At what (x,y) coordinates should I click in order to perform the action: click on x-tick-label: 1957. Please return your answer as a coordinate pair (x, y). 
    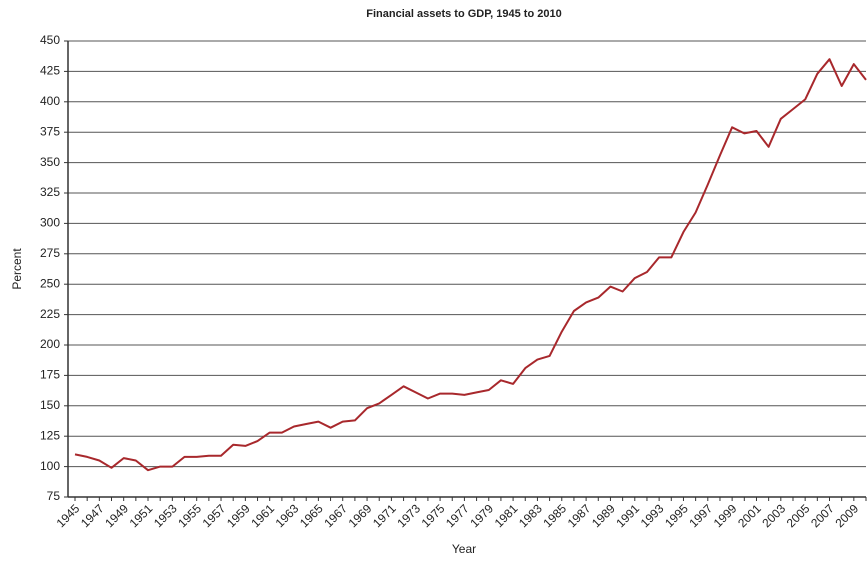
    Looking at the image, I should click on (214, 515).